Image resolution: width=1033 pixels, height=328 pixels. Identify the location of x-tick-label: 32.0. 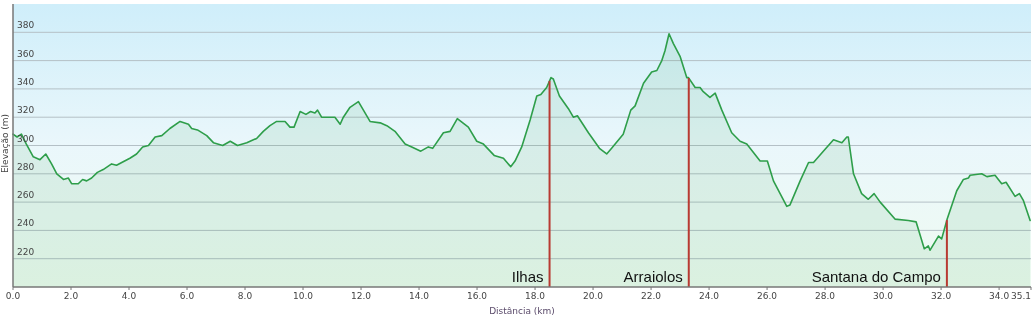
(941, 296).